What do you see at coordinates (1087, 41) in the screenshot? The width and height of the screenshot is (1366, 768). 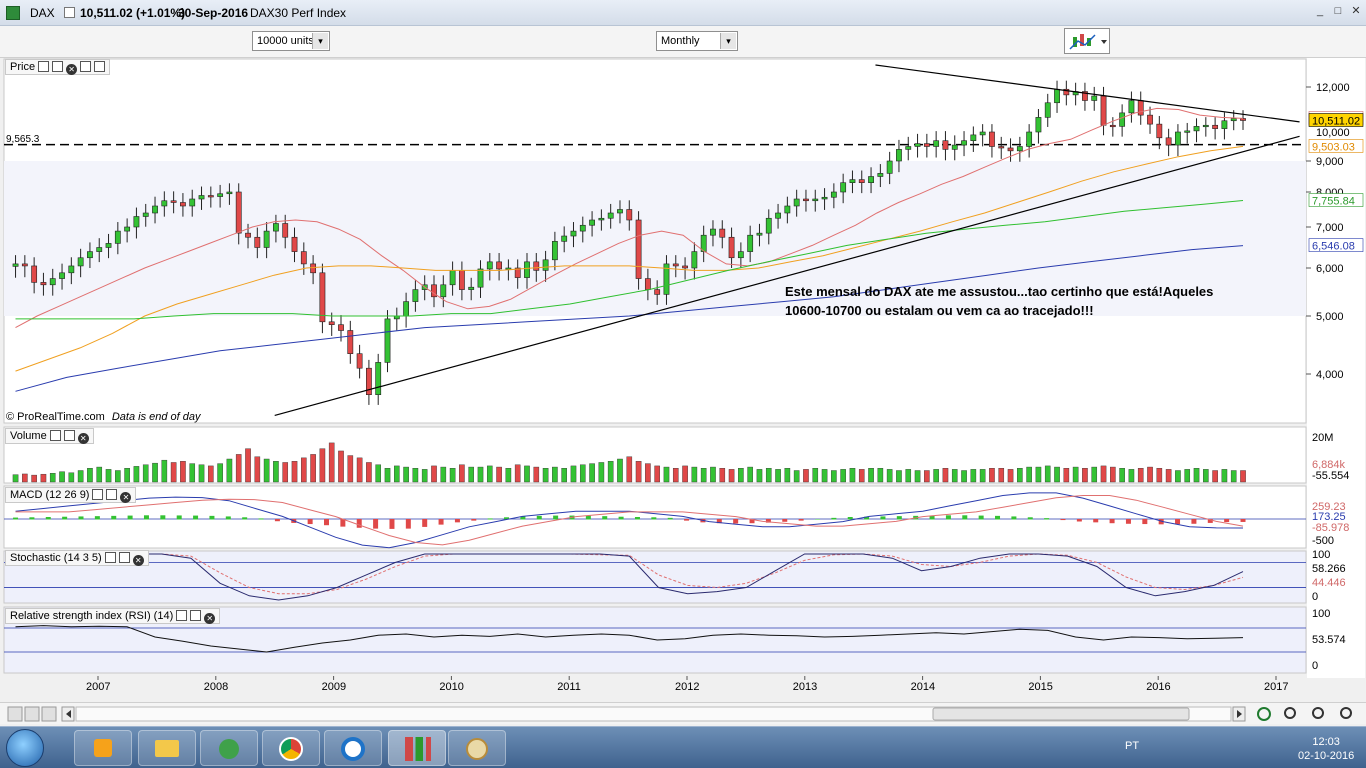 I see `add-indicator-button` at bounding box center [1087, 41].